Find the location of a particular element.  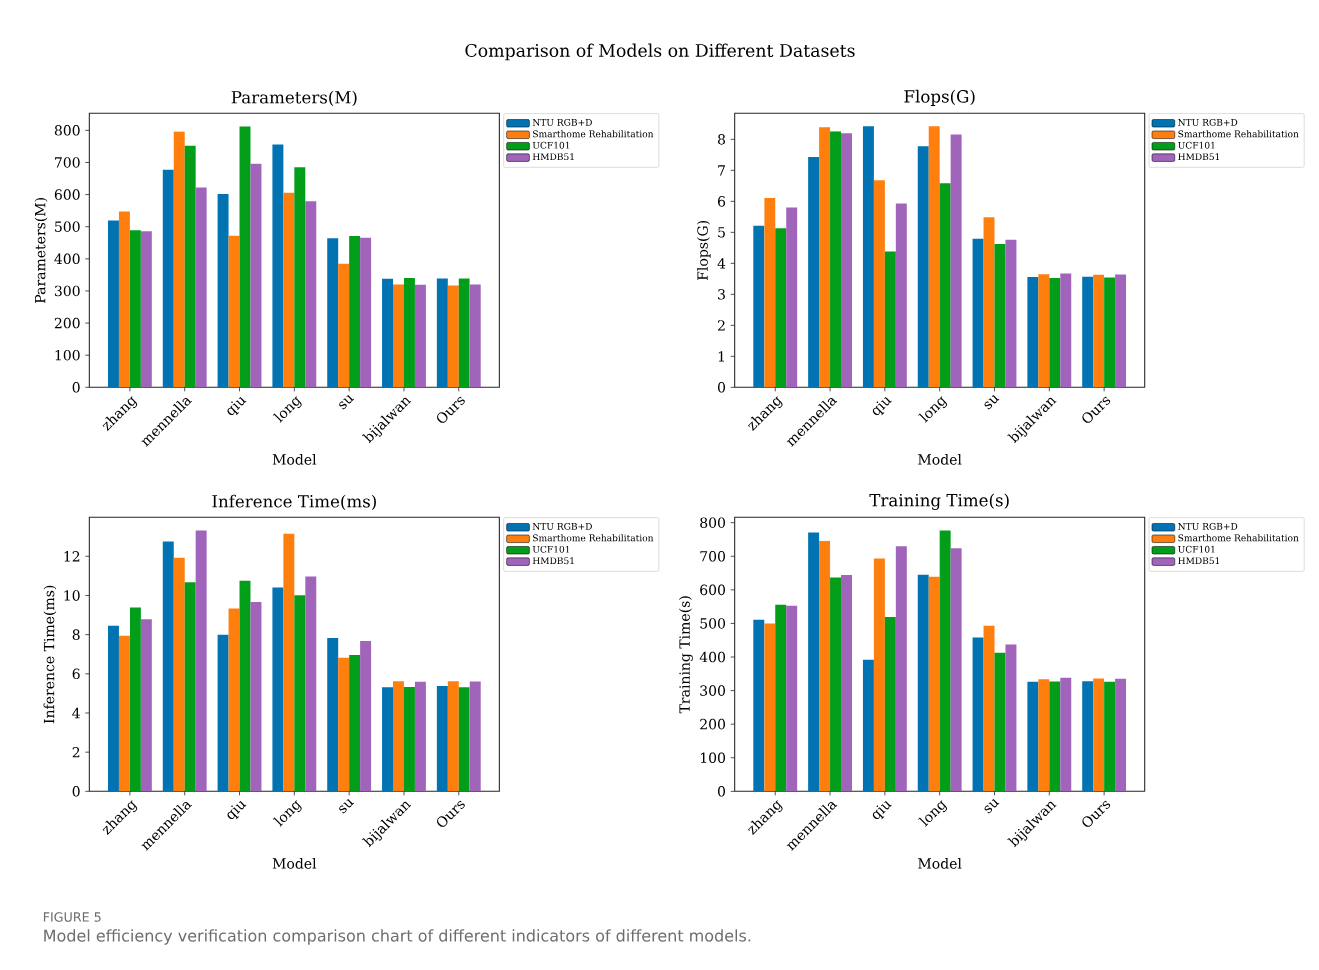

y-axis-title: Flops(G) is located at coordinates (704, 250).